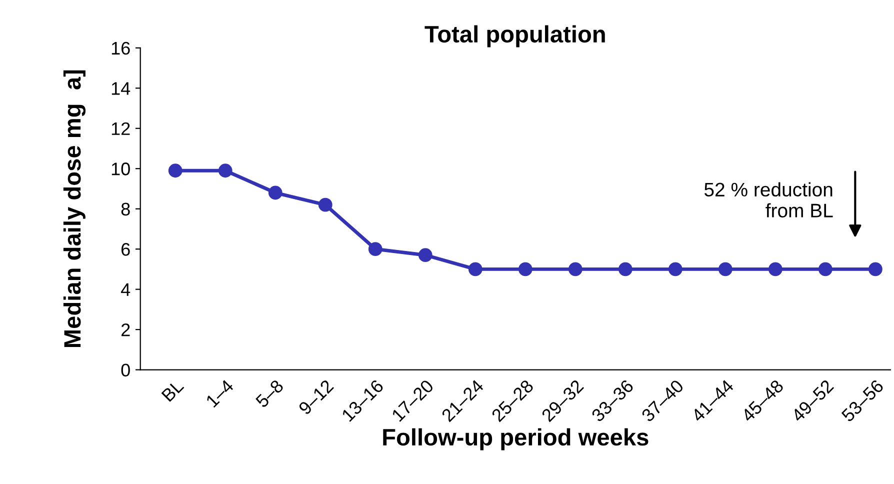 The width and height of the screenshot is (894, 484). What do you see at coordinates (125, 370) in the screenshot?
I see `y-tick-label: 0` at bounding box center [125, 370].